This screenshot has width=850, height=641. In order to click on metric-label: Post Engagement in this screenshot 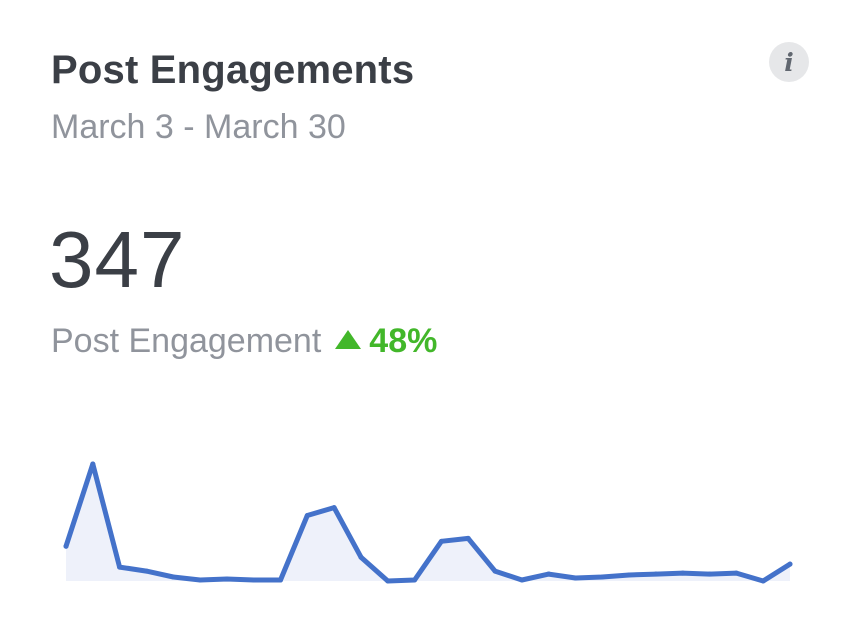, I will do `click(186, 341)`.